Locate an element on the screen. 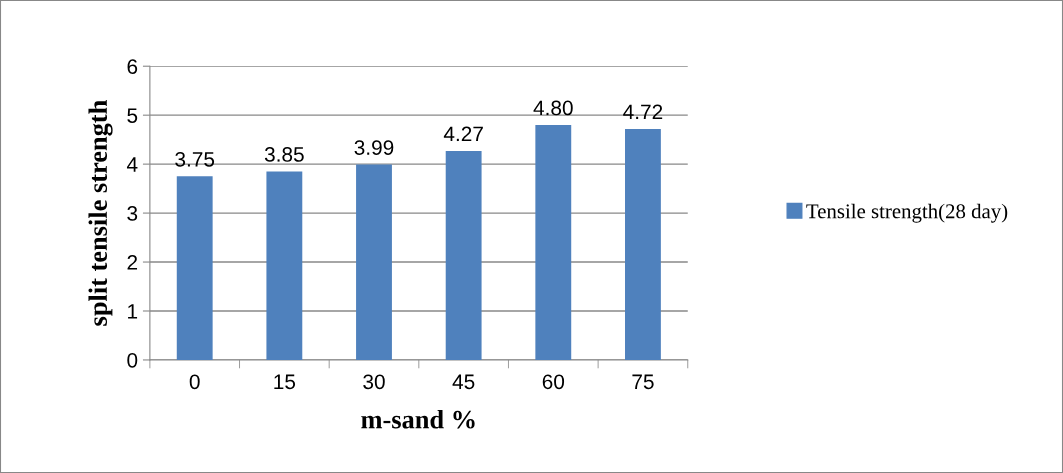 The width and height of the screenshot is (1063, 473). legend-label: Tensile strength(28 day) is located at coordinates (907, 213).